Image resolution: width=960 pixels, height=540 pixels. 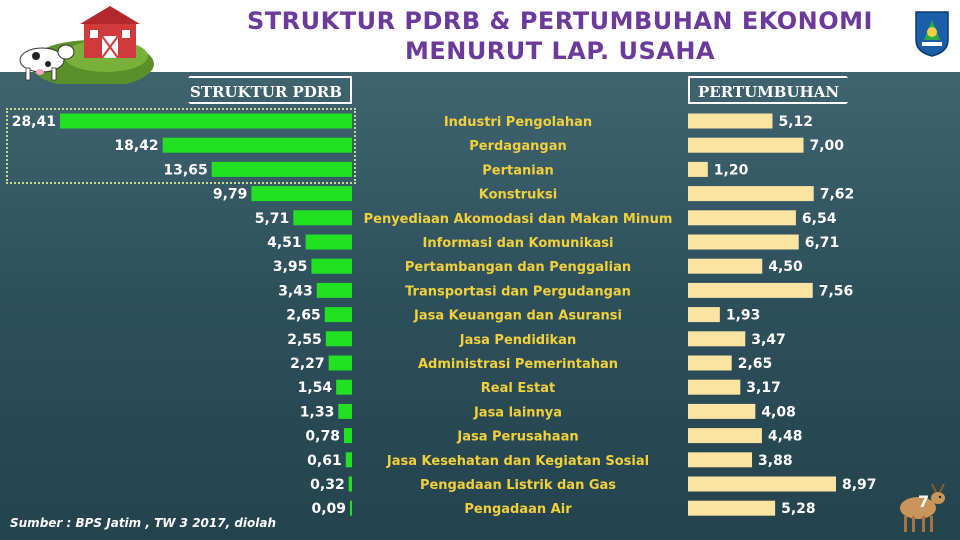 I want to click on growth-value-label: 3,47, so click(x=768, y=340).